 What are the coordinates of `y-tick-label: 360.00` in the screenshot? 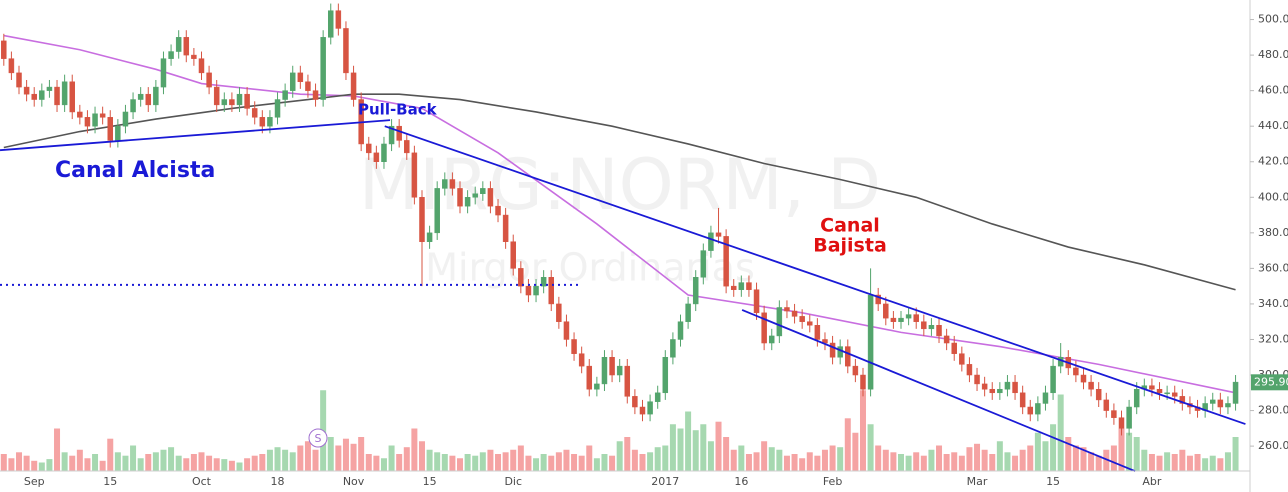 It's located at (1273, 267).